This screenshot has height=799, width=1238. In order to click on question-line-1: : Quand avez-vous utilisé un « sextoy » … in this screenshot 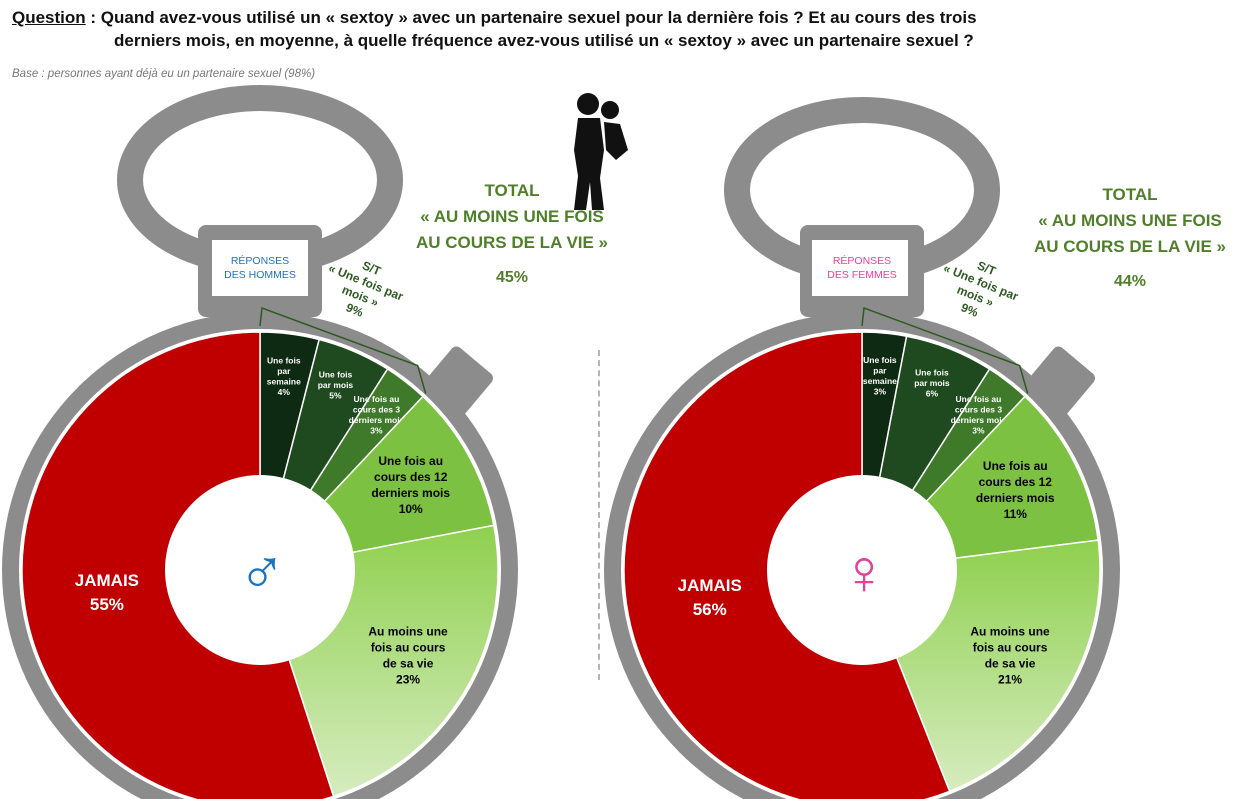, I will do `click(531, 17)`.